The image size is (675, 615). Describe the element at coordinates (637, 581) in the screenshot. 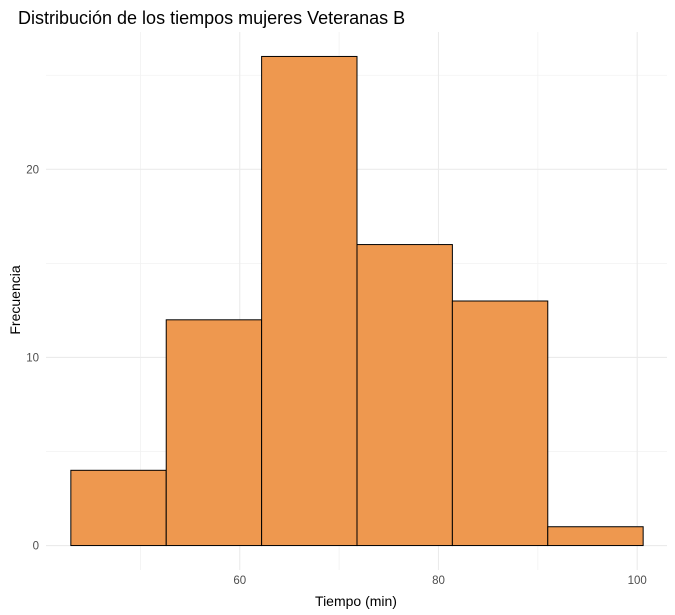

I see `x-tick-label: 100` at that location.